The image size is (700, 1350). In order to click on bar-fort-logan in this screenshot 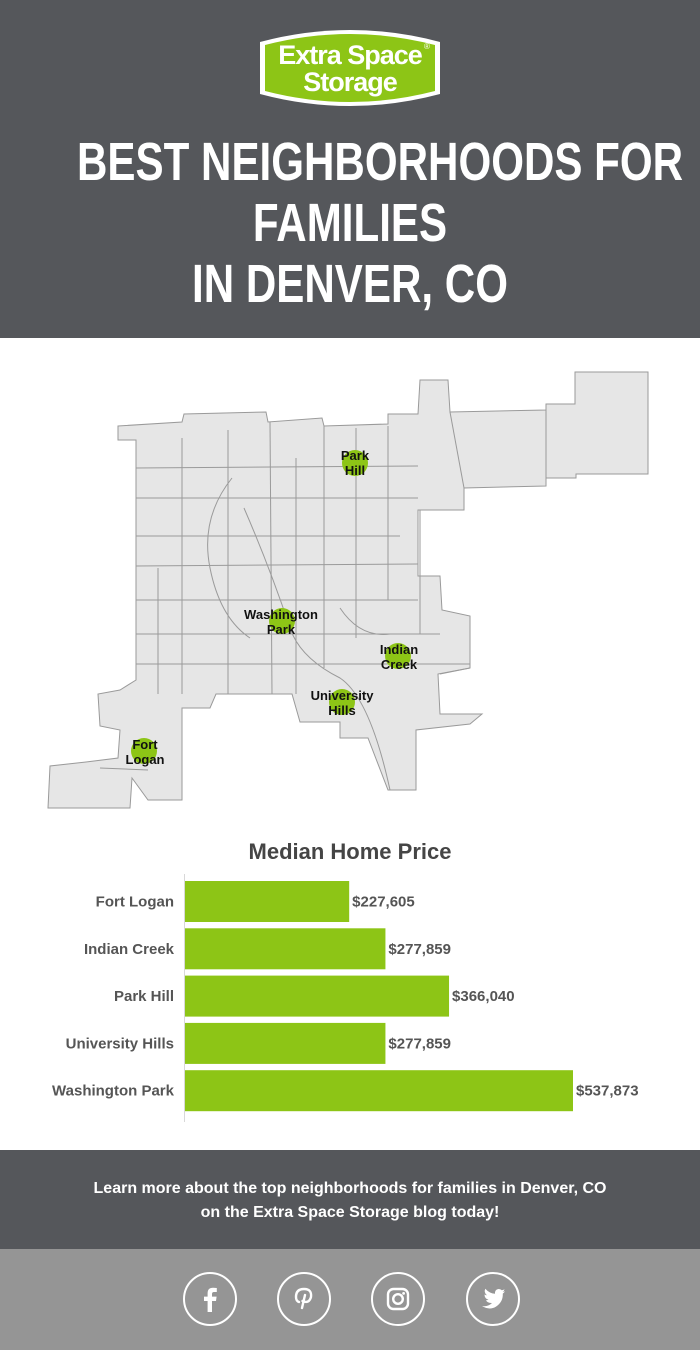, I will do `click(267, 901)`.